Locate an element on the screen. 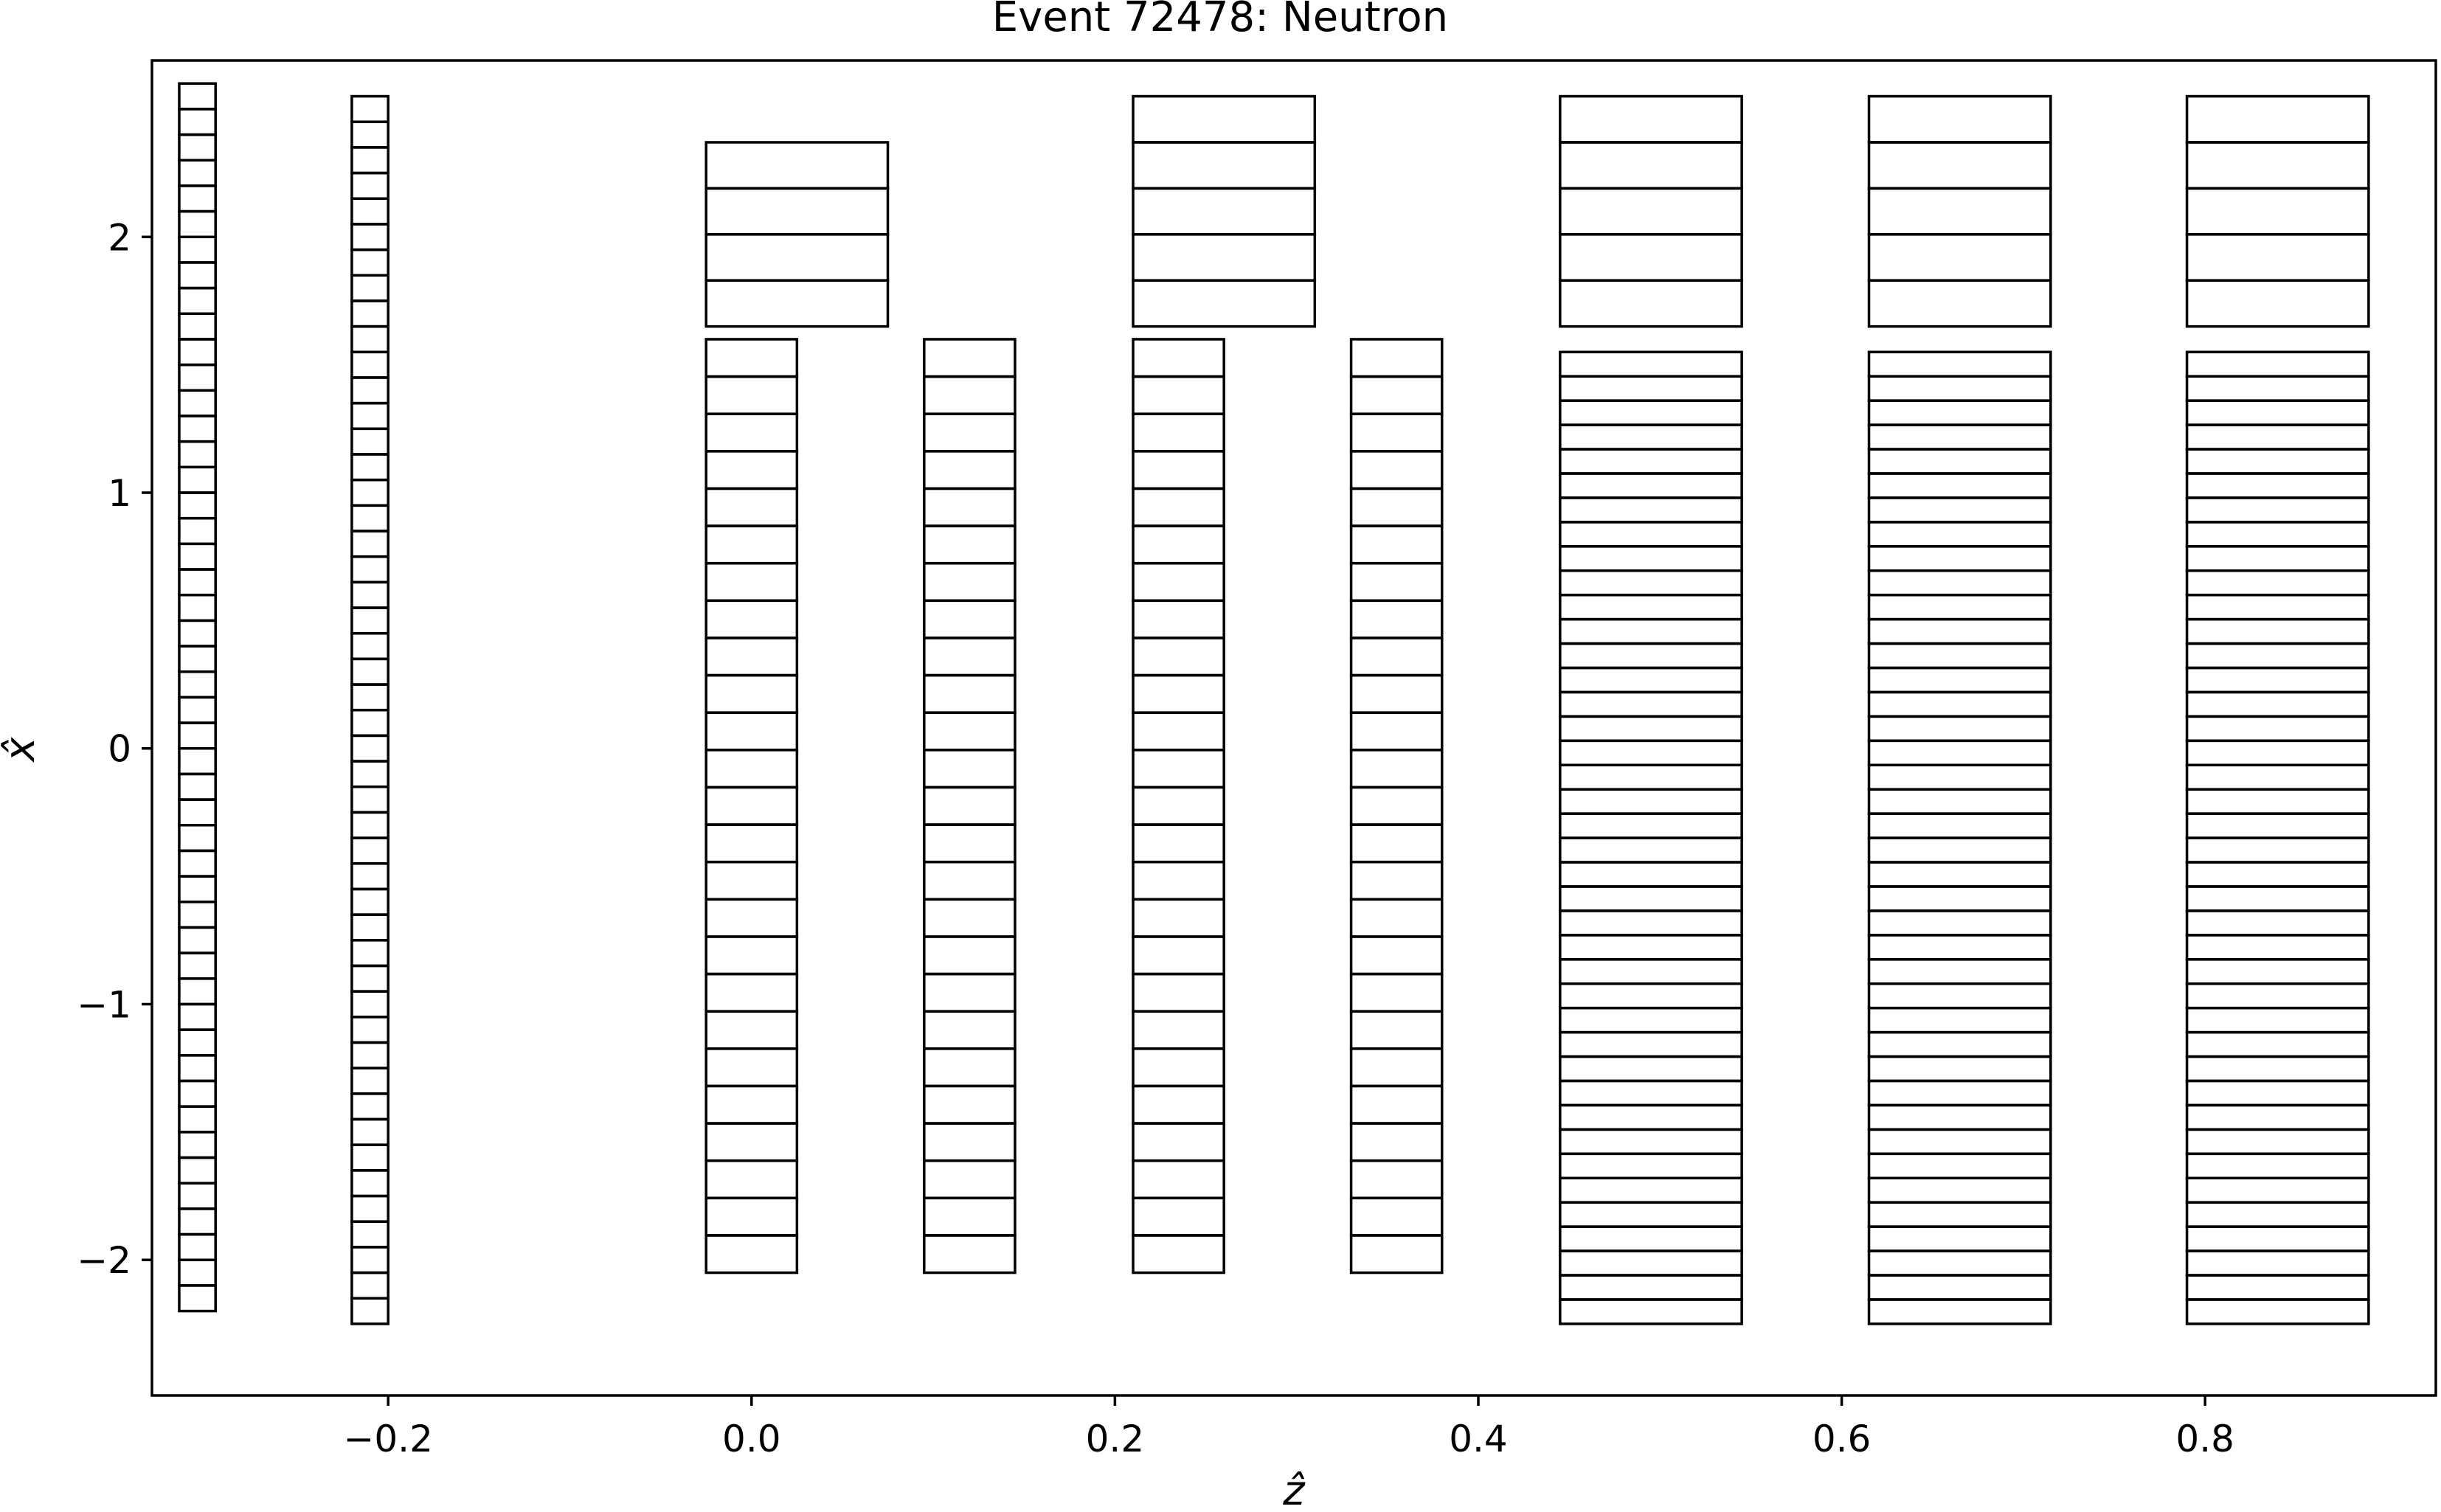 The height and width of the screenshot is (1512, 2441). chart-title: Event 72478: Neutron is located at coordinates (1220, 20).